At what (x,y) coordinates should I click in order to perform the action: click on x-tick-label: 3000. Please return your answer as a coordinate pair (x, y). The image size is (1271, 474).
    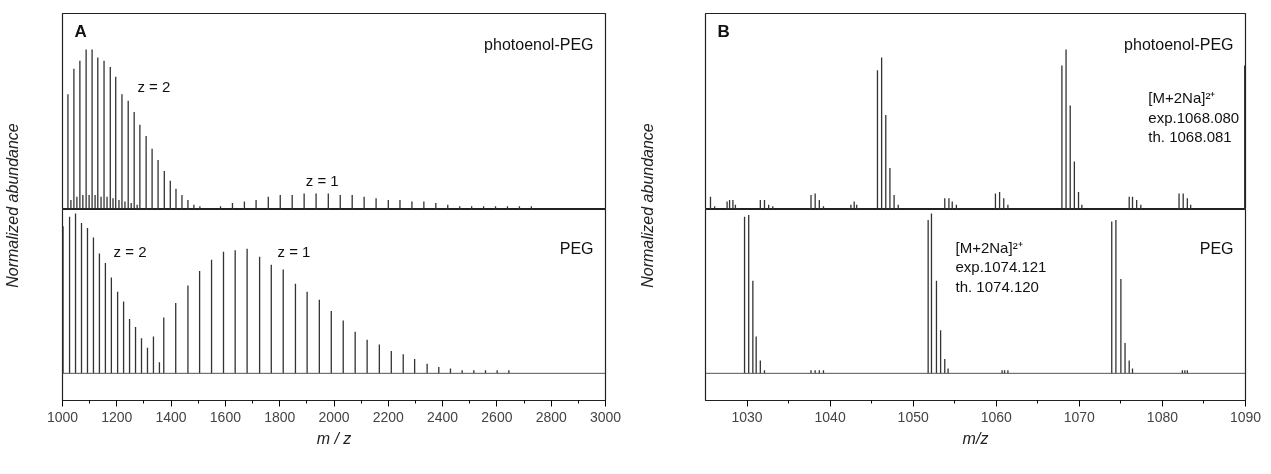
    Looking at the image, I should click on (605, 416).